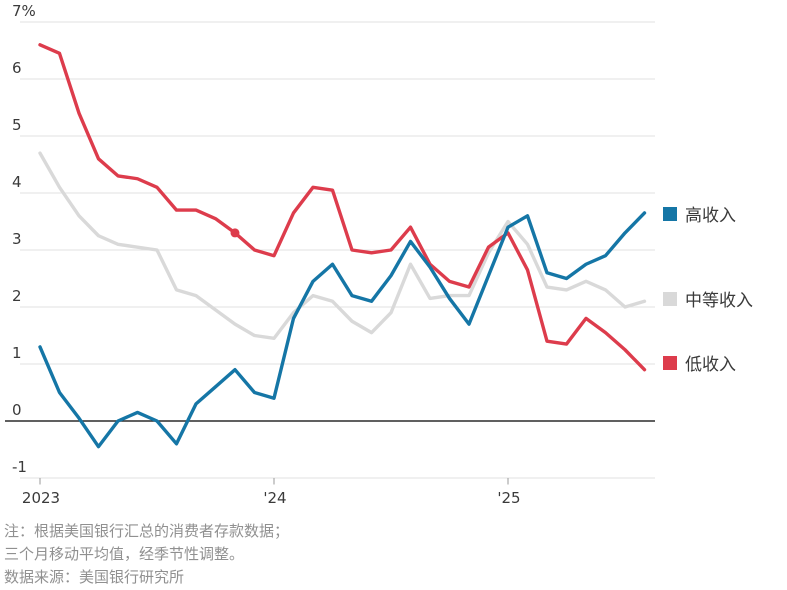 The image size is (787, 590). What do you see at coordinates (508, 498) in the screenshot?
I see `x-axis-label: '25` at bounding box center [508, 498].